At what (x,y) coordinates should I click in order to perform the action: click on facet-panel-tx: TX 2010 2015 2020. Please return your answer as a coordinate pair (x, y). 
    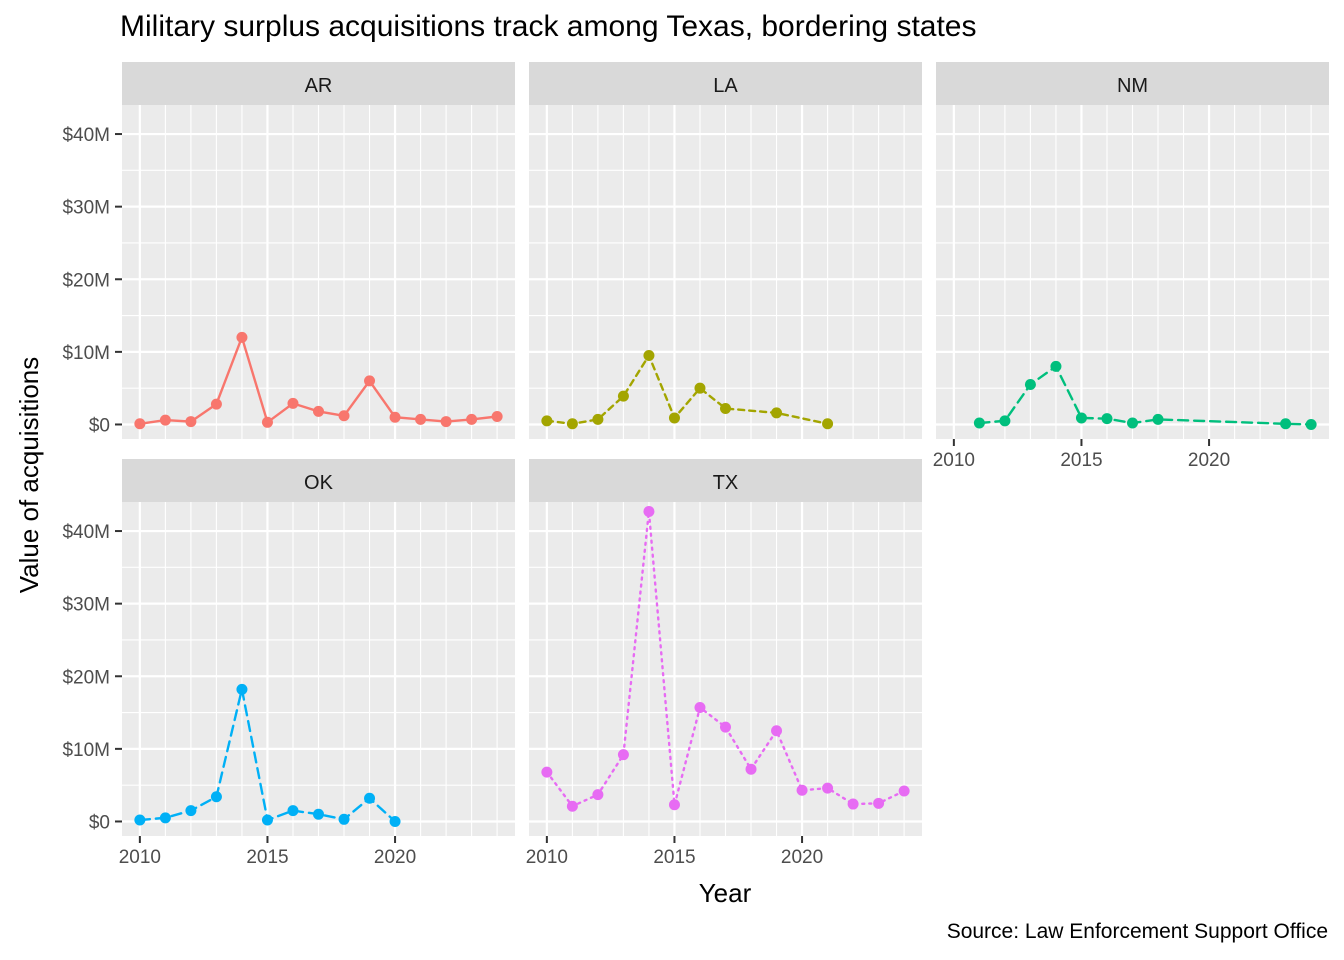
    Looking at the image, I should click on (724, 663).